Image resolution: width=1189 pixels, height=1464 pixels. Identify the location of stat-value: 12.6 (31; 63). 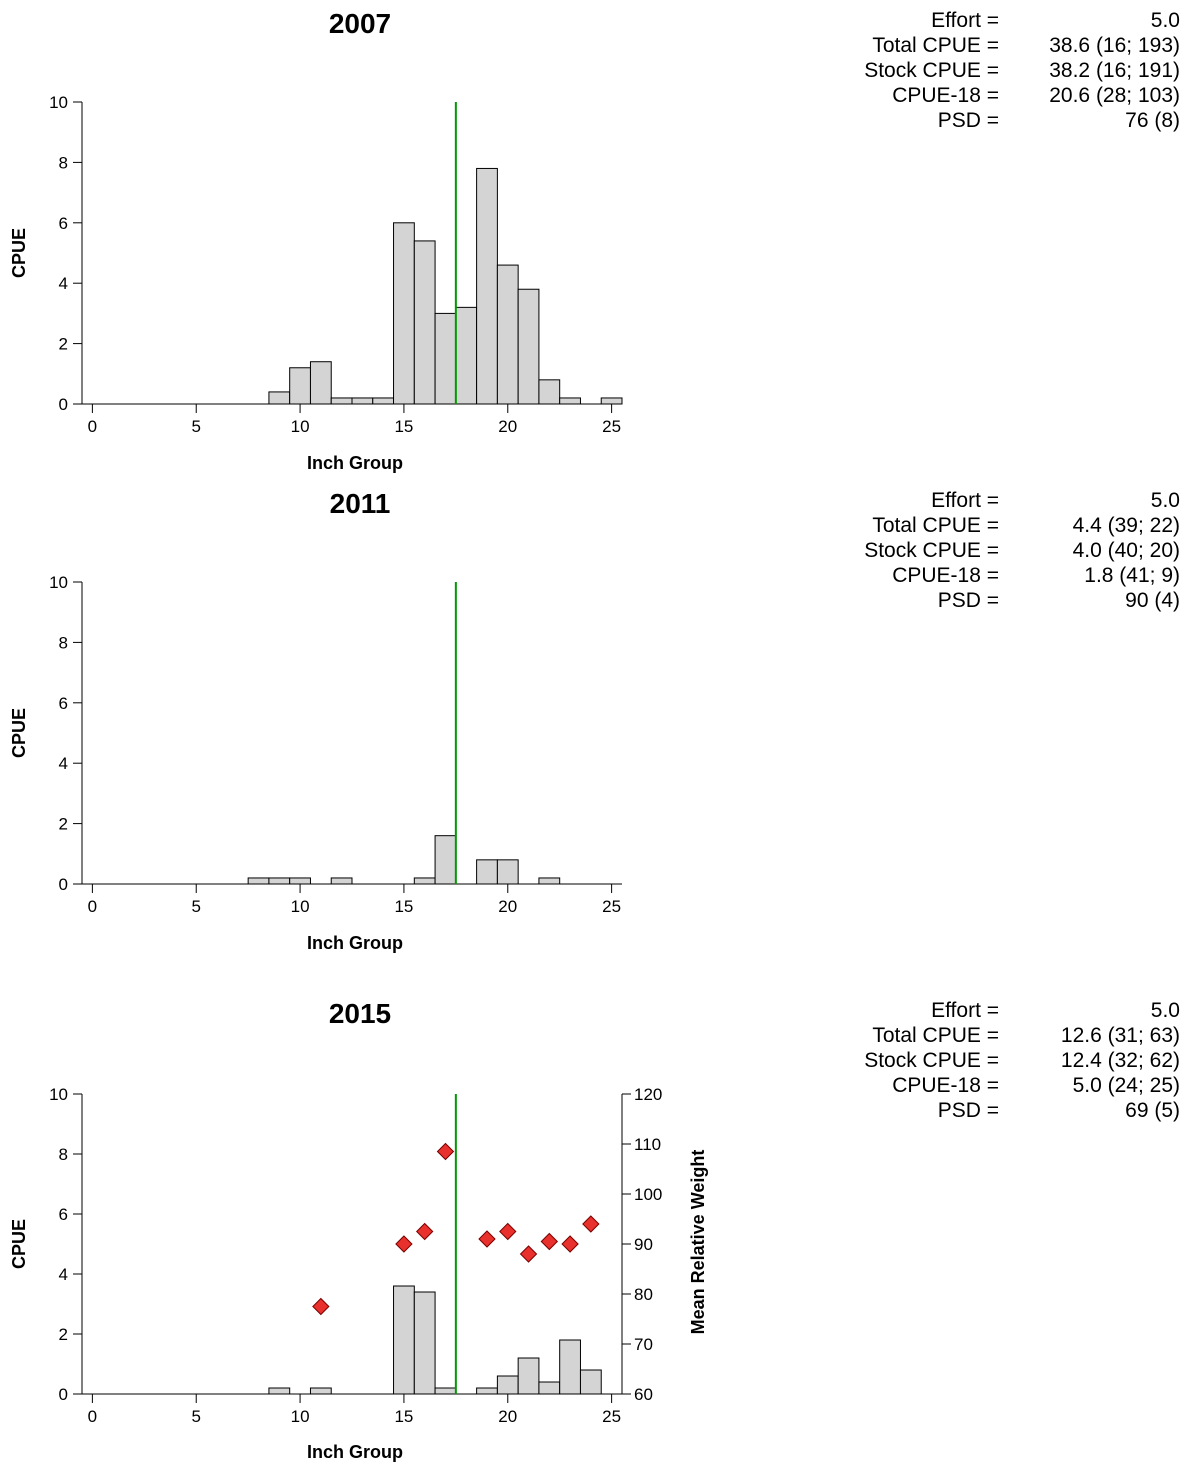
(1120, 1035).